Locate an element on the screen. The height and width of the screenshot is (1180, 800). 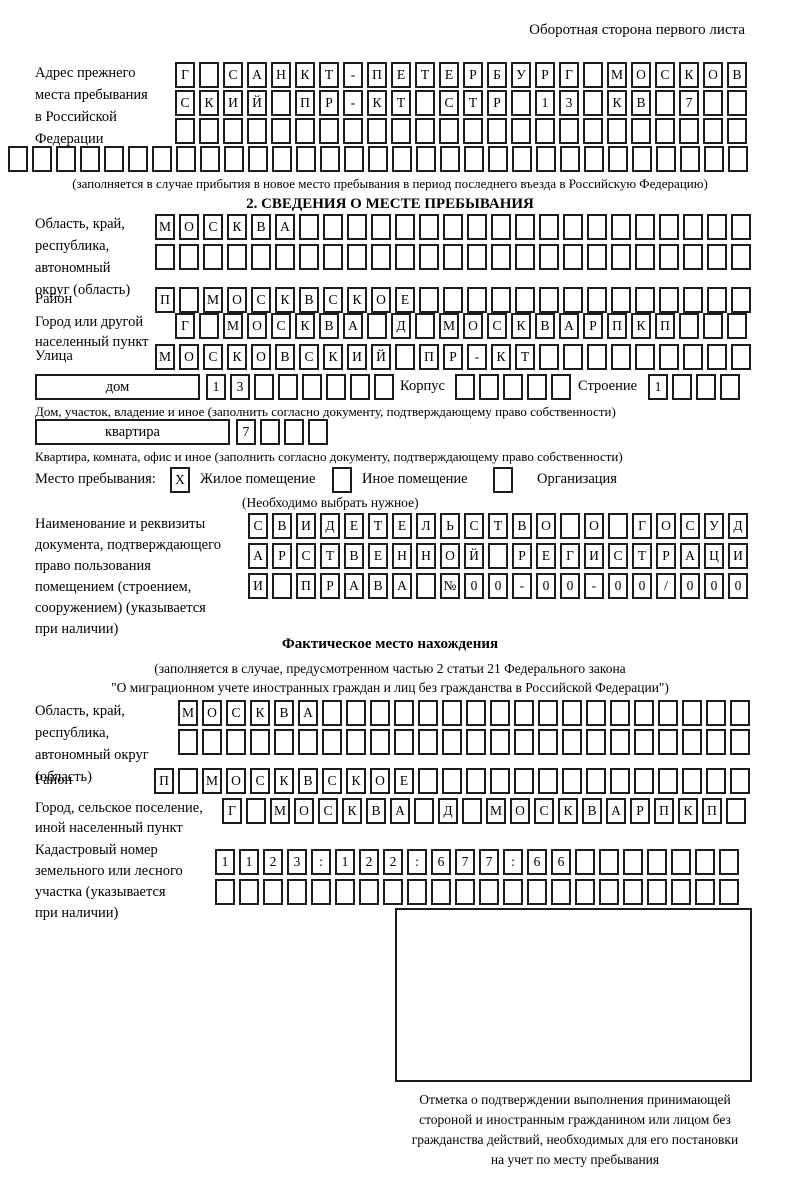
char-box: Е is located at coordinates (449, 75).